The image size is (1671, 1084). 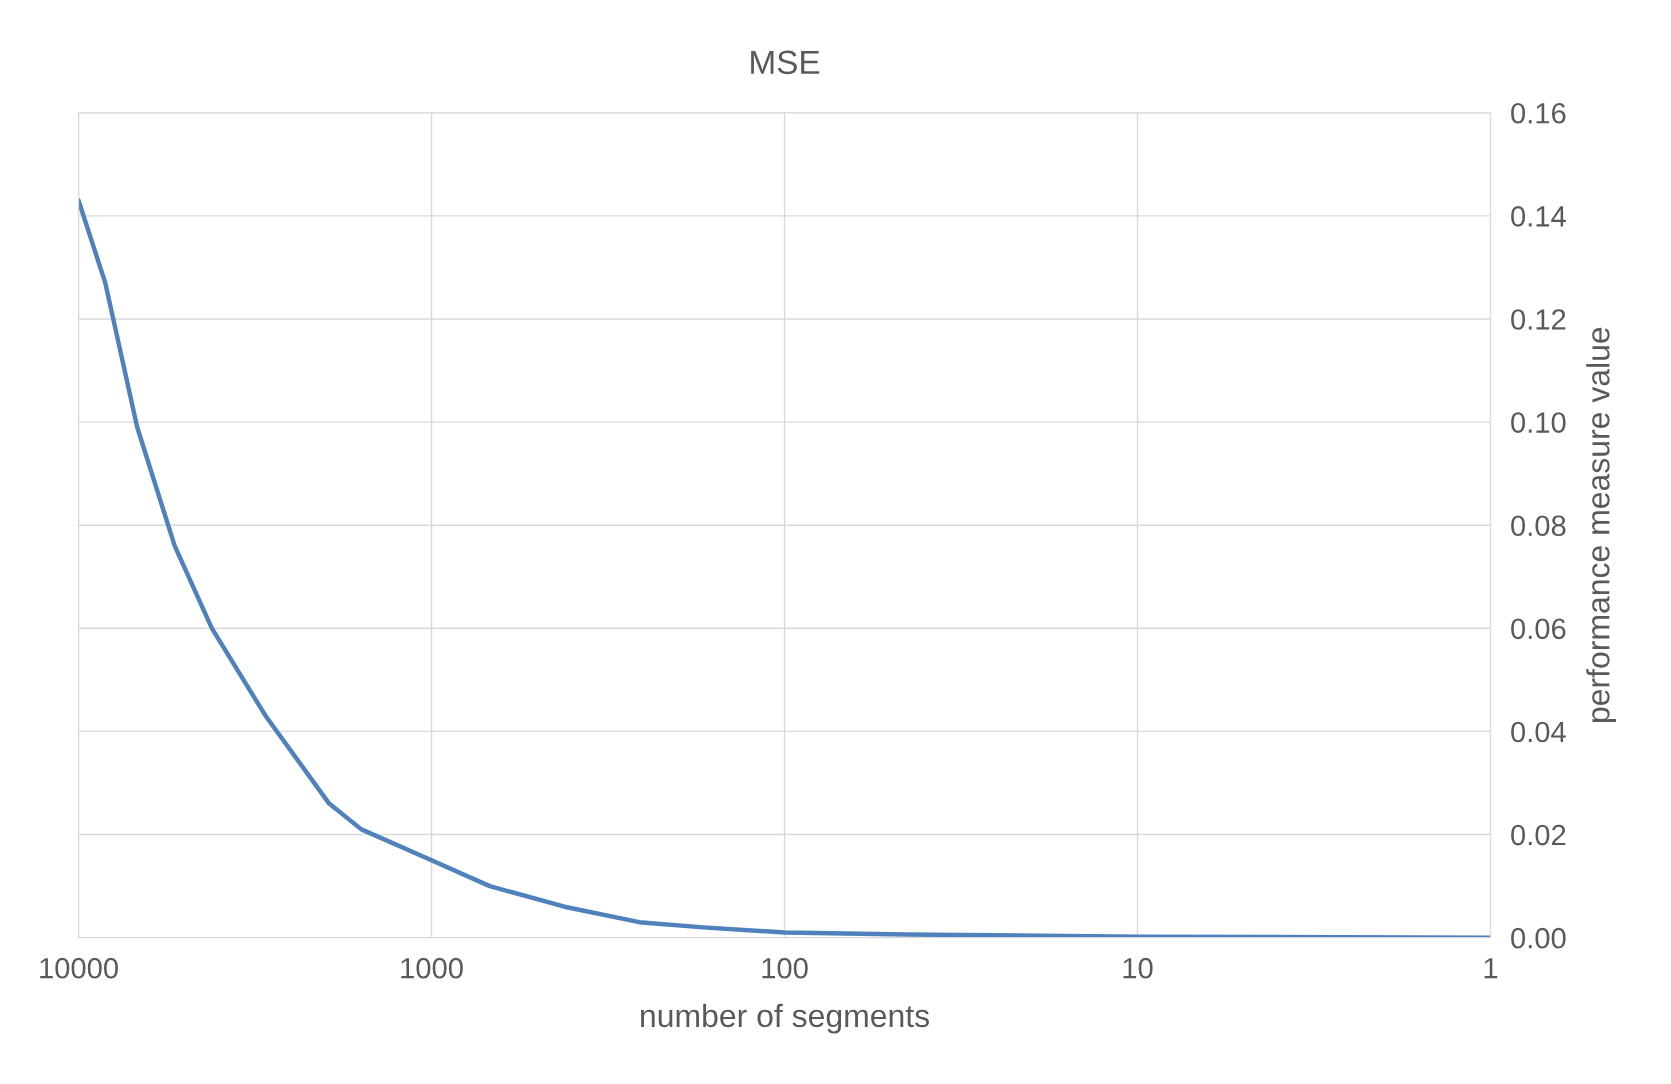 What do you see at coordinates (1538, 113) in the screenshot?
I see `y2-tick-label: 0.16` at bounding box center [1538, 113].